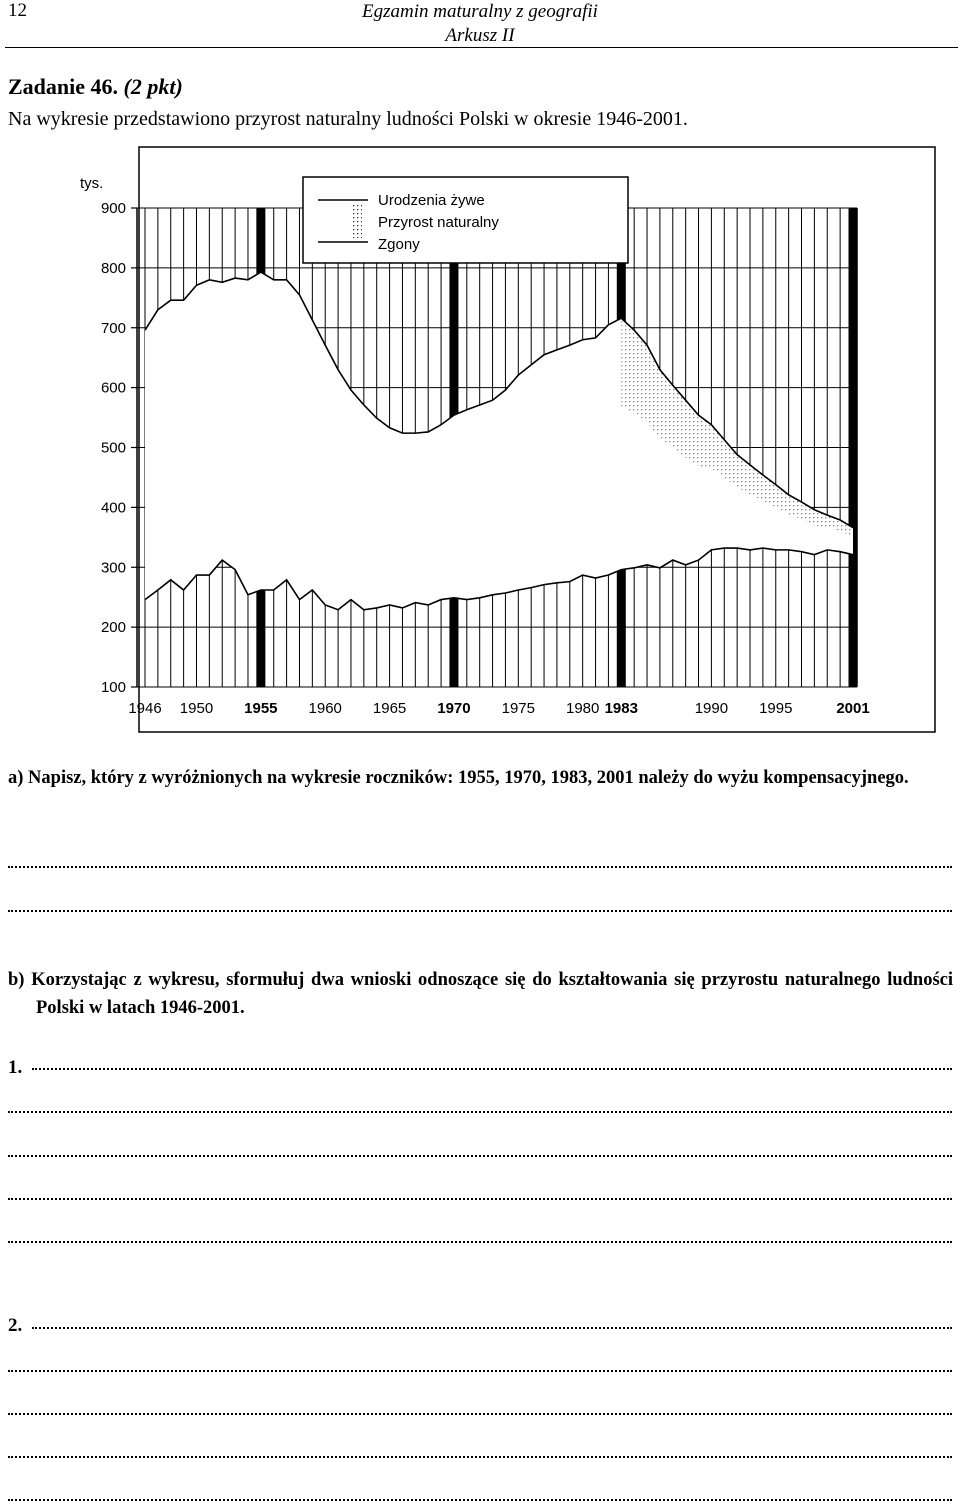 The width and height of the screenshot is (960, 1510). Describe the element at coordinates (15, 1067) in the screenshot. I see `answer-number: 1.` at that location.